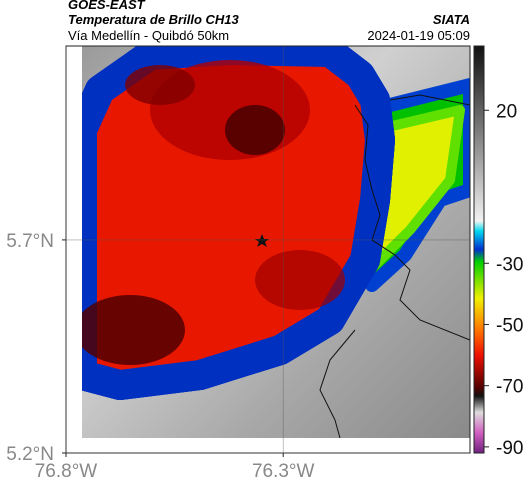 This screenshot has height=491, width=526. What do you see at coordinates (66, 471) in the screenshot?
I see `x-tick-label: 76.8°W` at bounding box center [66, 471].